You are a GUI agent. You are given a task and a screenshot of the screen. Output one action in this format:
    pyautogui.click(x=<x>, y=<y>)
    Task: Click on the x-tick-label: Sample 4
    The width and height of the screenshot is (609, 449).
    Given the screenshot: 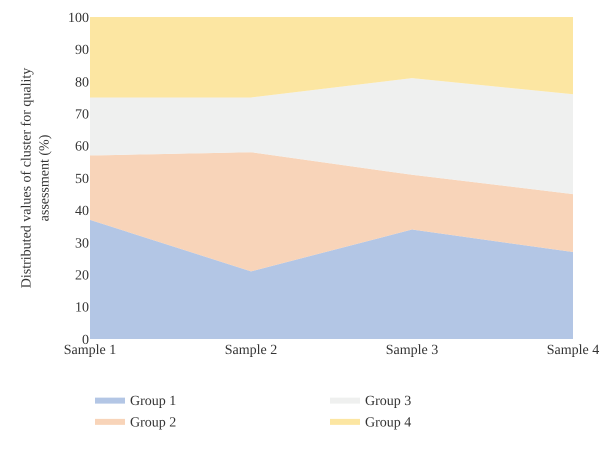 What is the action you would take?
    pyautogui.click(x=573, y=350)
    